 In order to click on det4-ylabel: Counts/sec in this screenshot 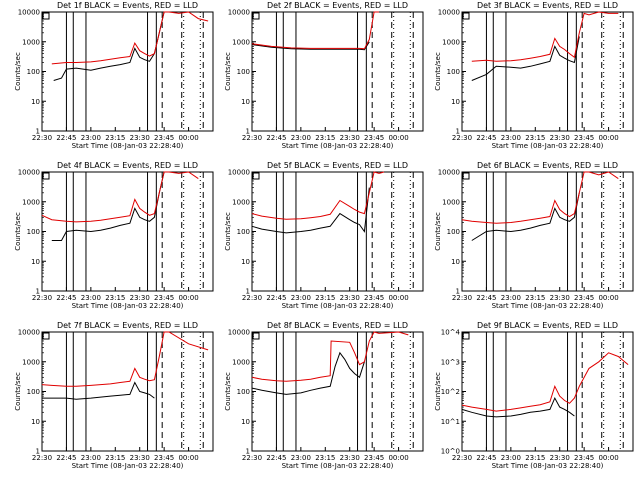, I will do `click(18, 231)`.